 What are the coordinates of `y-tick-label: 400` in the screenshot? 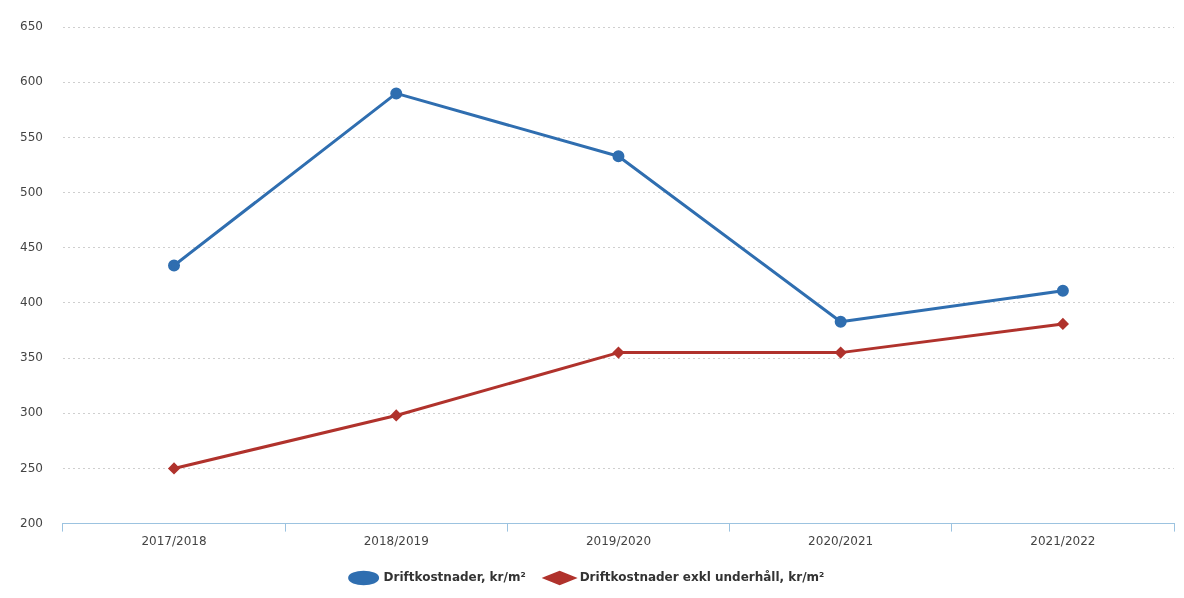 It's located at (31, 302).